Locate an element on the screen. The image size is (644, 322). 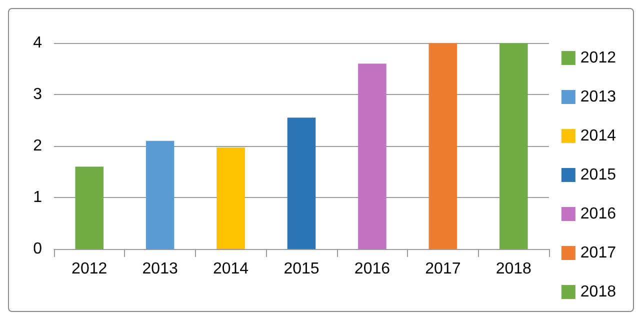
x-tick-label: 2016 is located at coordinates (372, 269).